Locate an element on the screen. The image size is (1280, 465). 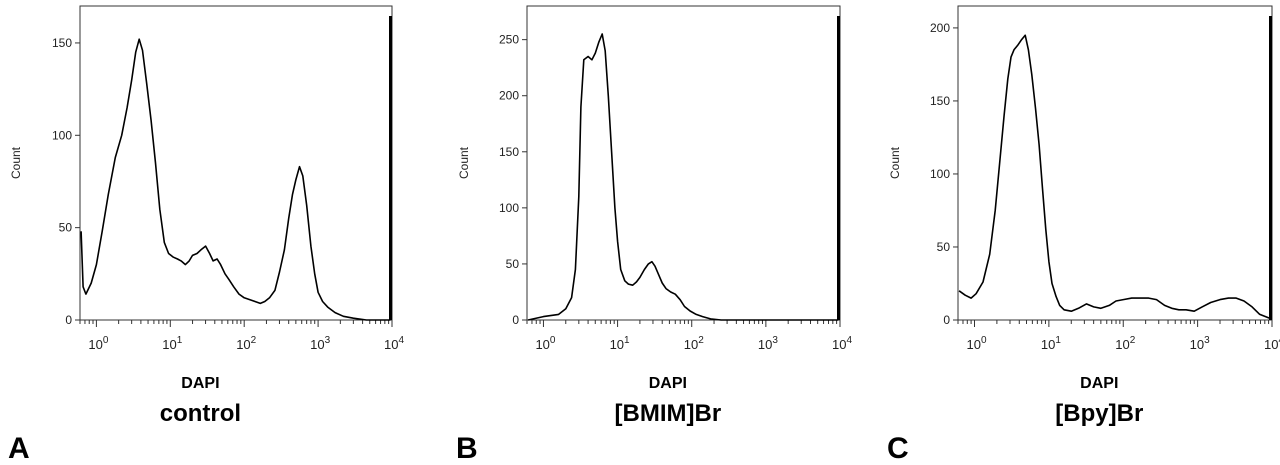
panel-letter: C is located at coordinates (898, 448).